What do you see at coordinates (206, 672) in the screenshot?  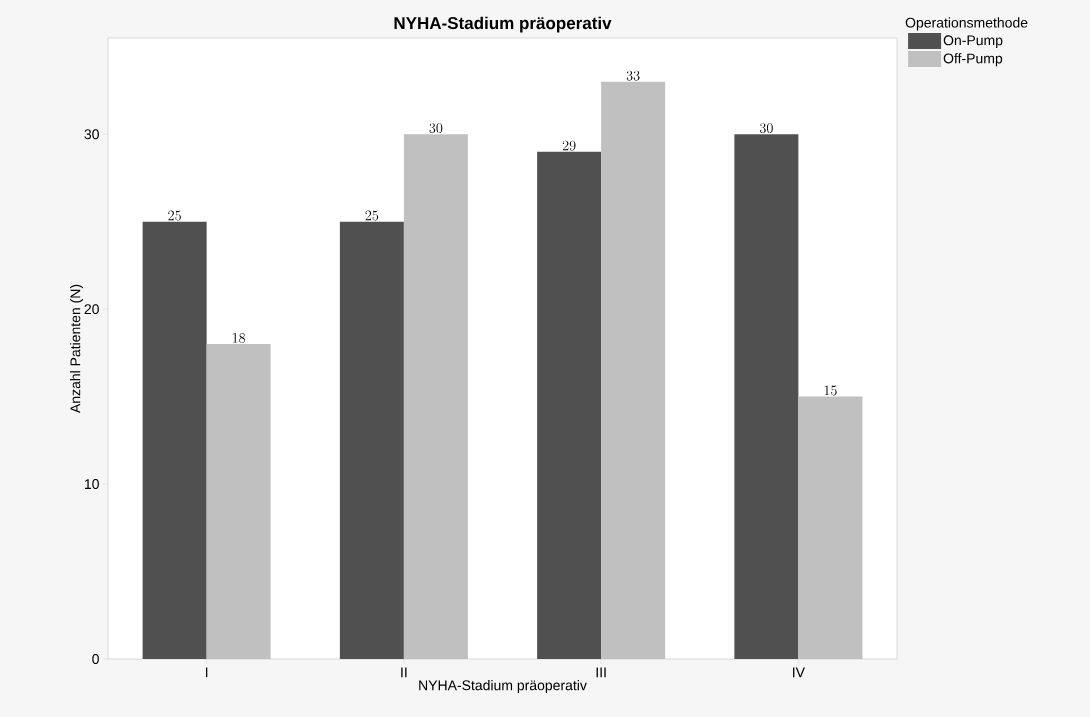 I see `x-tick-label: I` at bounding box center [206, 672].